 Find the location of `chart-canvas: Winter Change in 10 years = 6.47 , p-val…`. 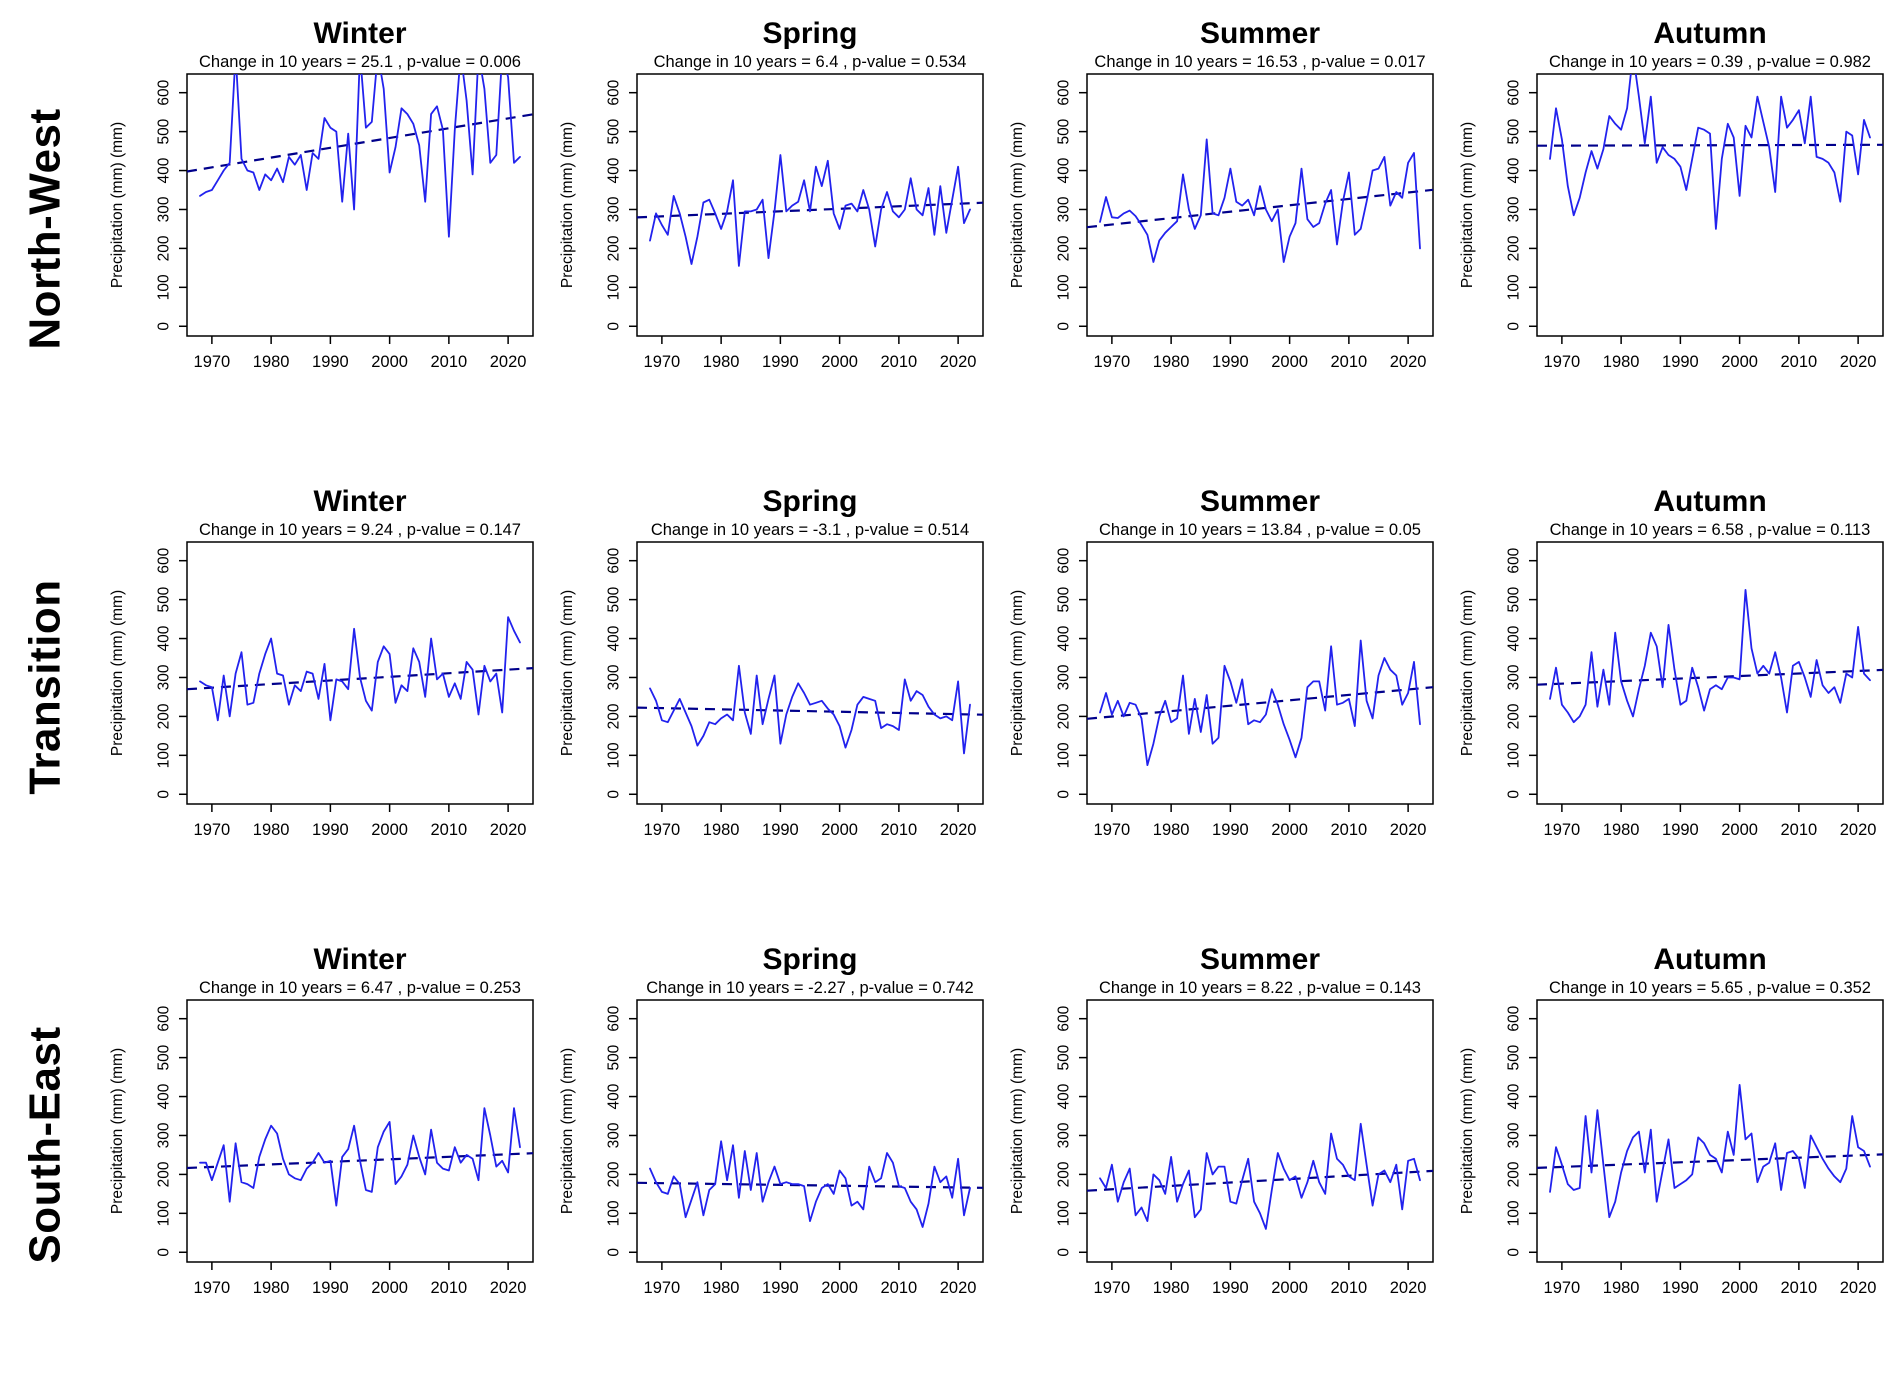

chart-canvas: Winter Change in 10 years = 6.47 , p-val… is located at coordinates (321, 1120).